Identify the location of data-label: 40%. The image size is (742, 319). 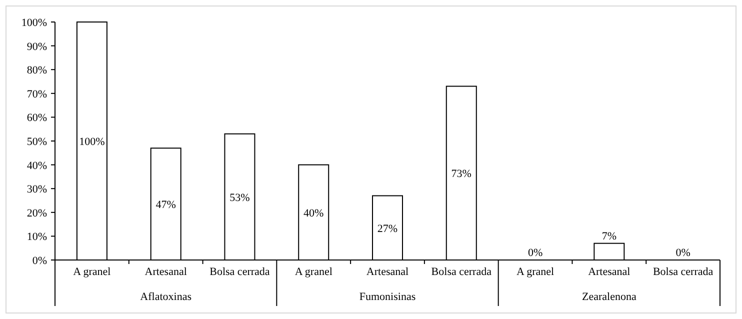
(314, 213).